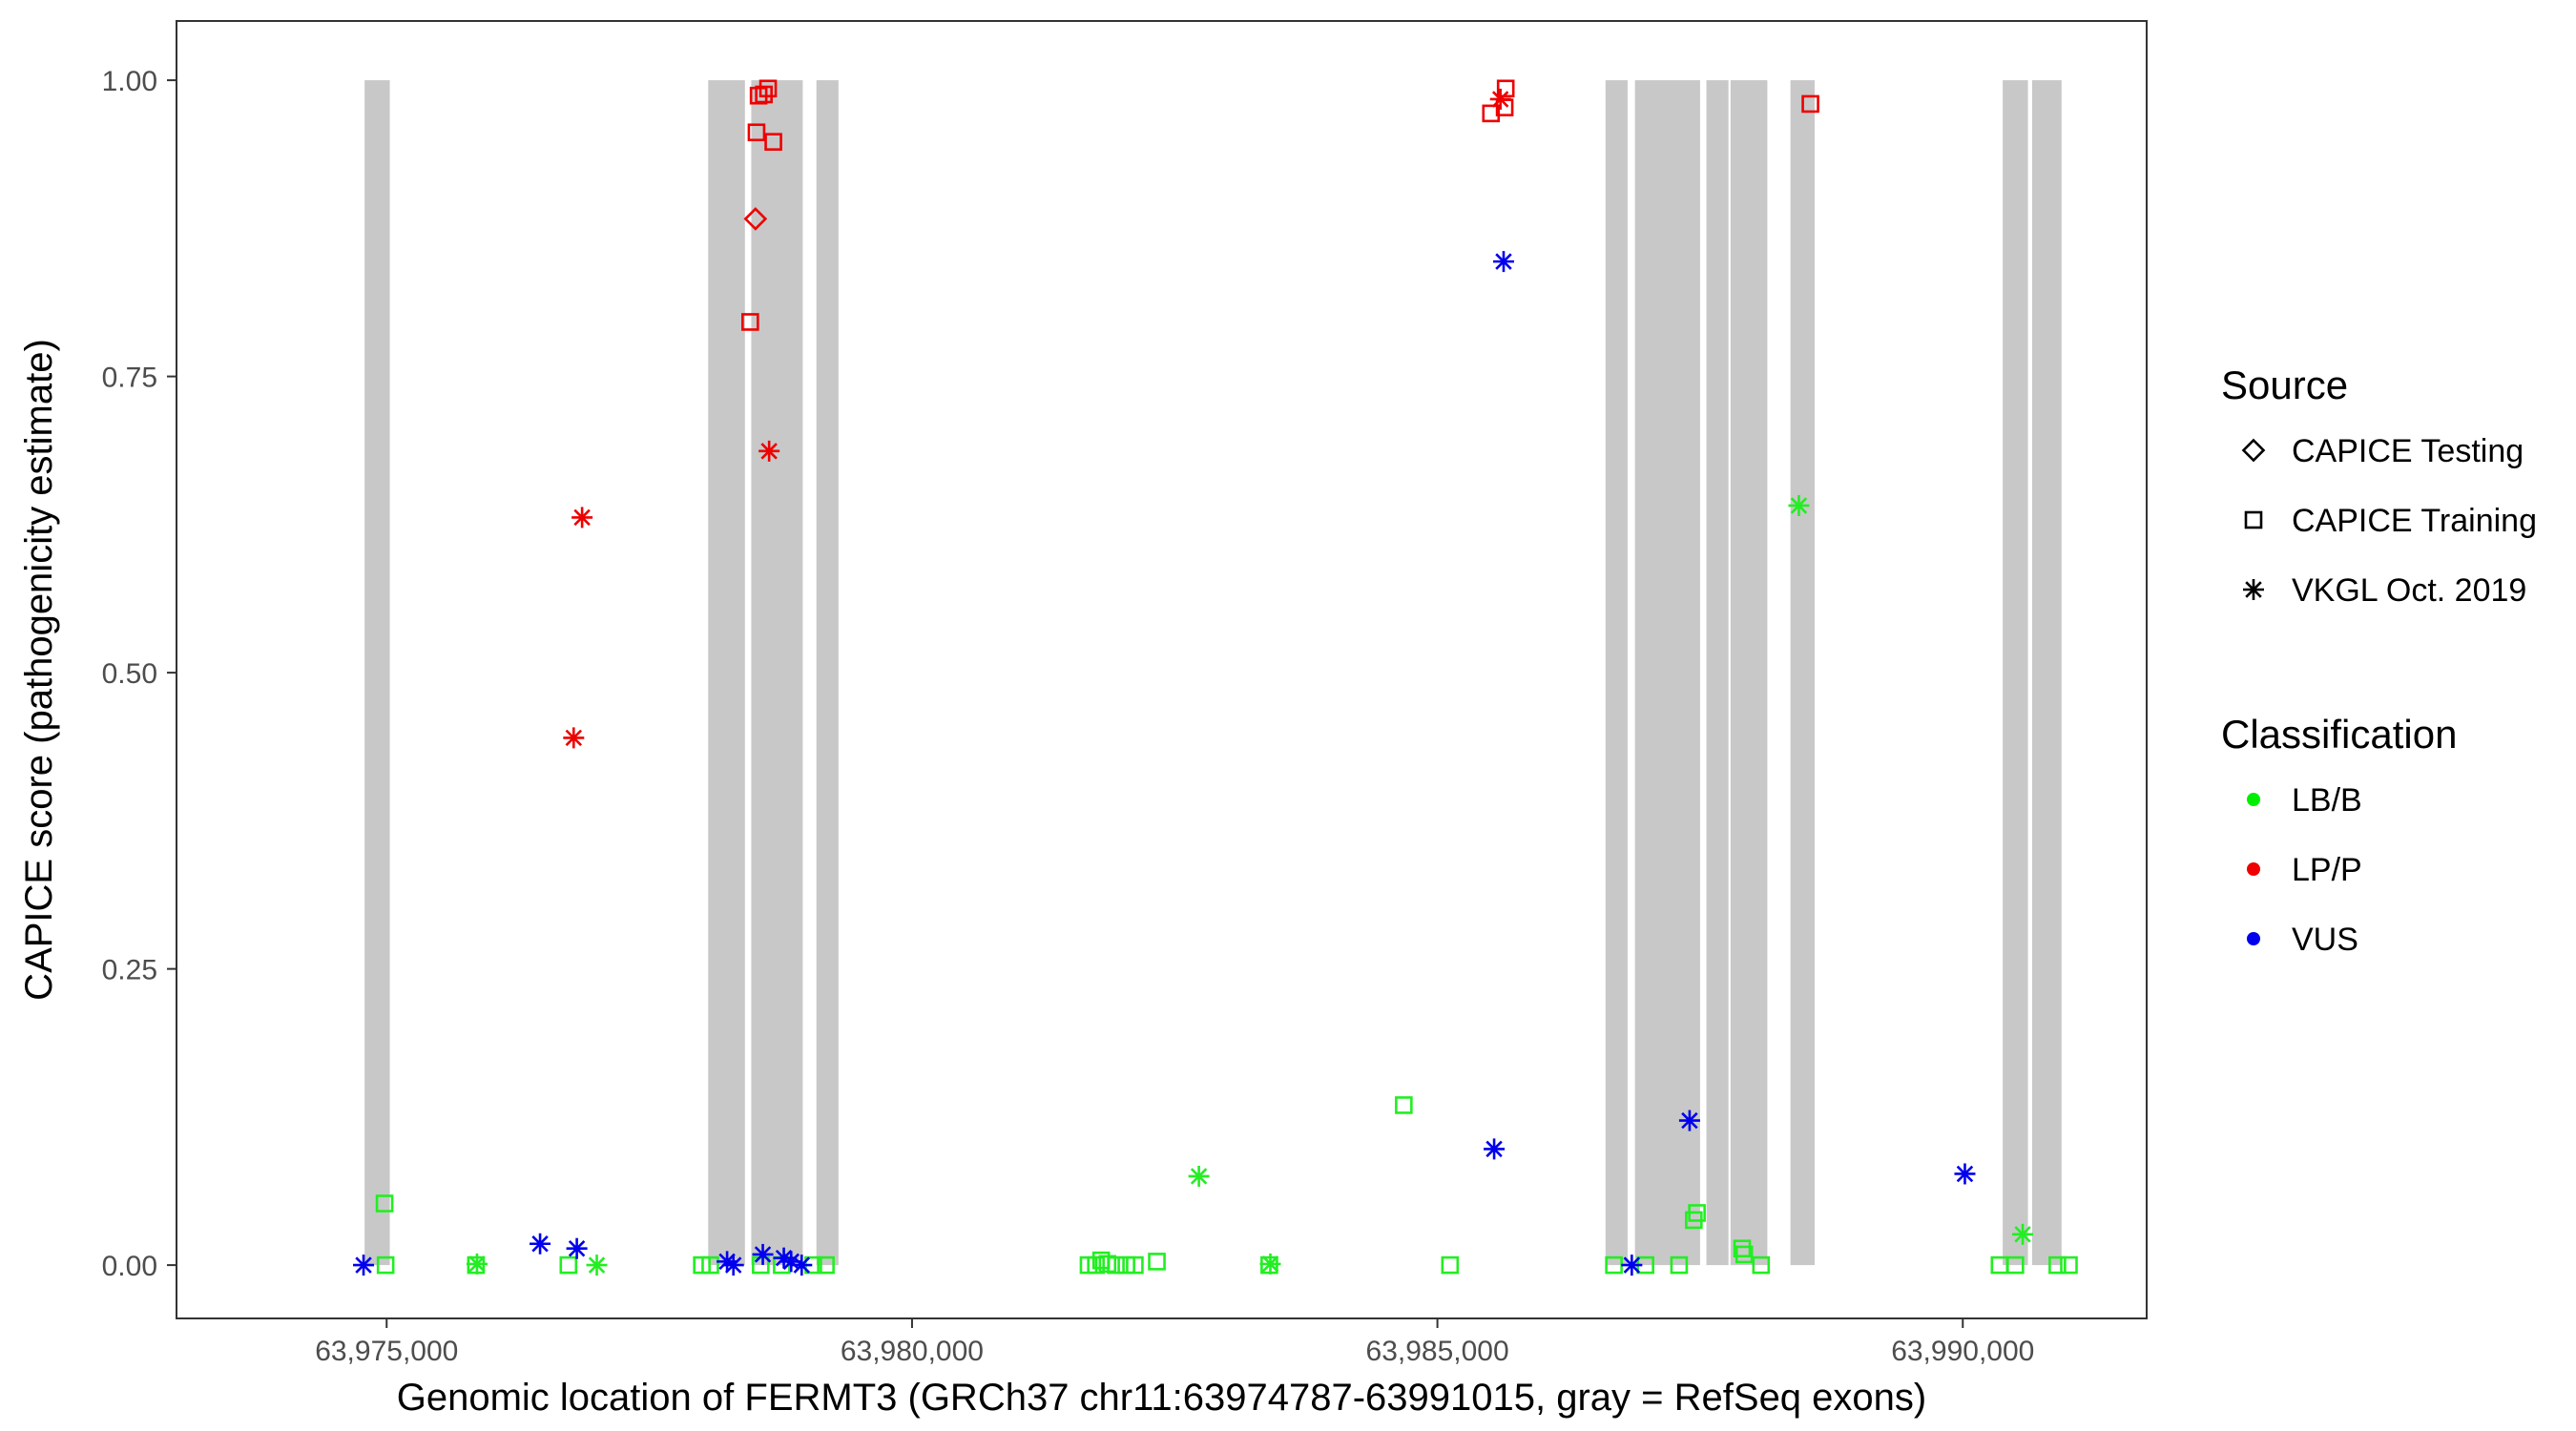  I want to click on legend-source-title: Source, so click(2284, 385).